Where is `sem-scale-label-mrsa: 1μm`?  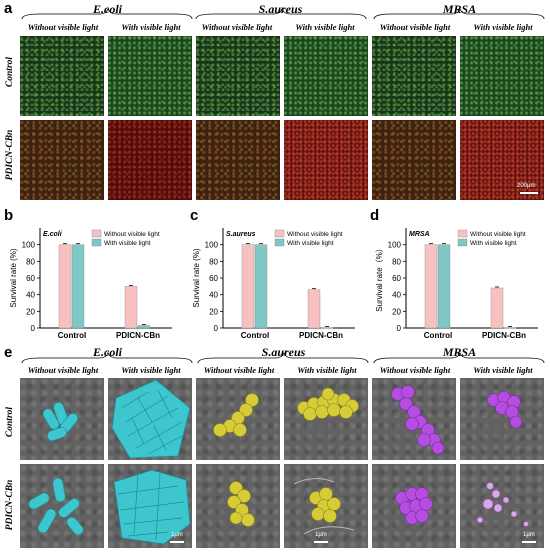
sem-scale-label-mrsa: 1μm is located at coordinates (529, 535).